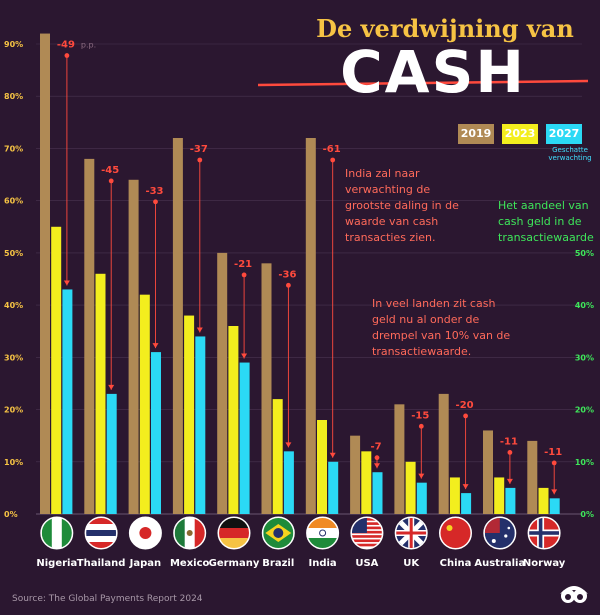  Describe the element at coordinates (13, 253) in the screenshot. I see `y-tick-label-left: 50%` at that location.